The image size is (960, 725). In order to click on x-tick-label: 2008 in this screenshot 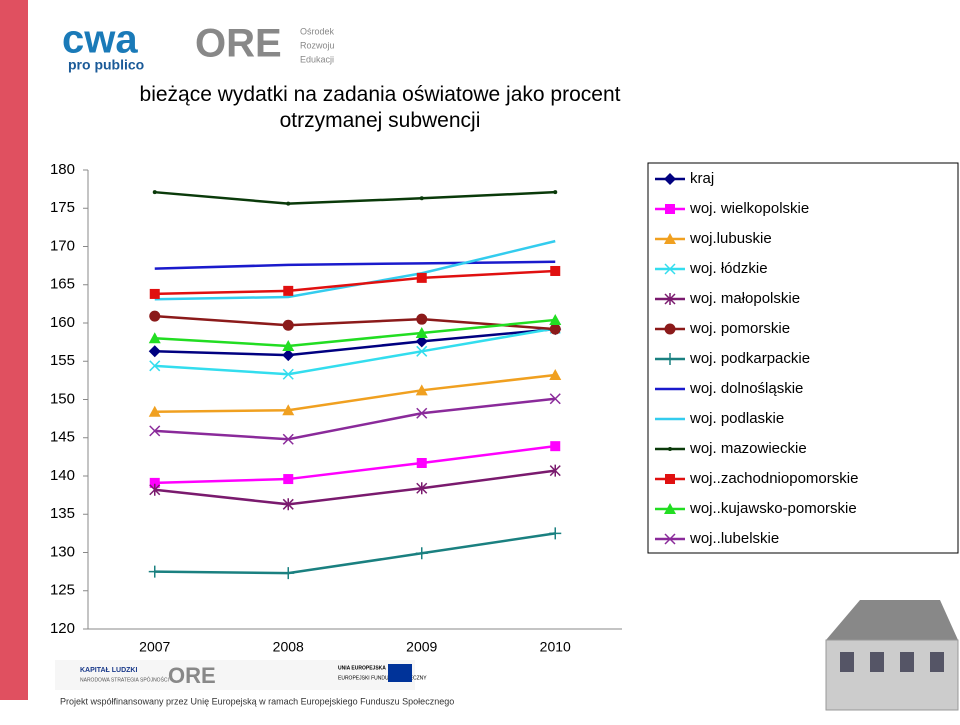, I will do `click(288, 647)`.